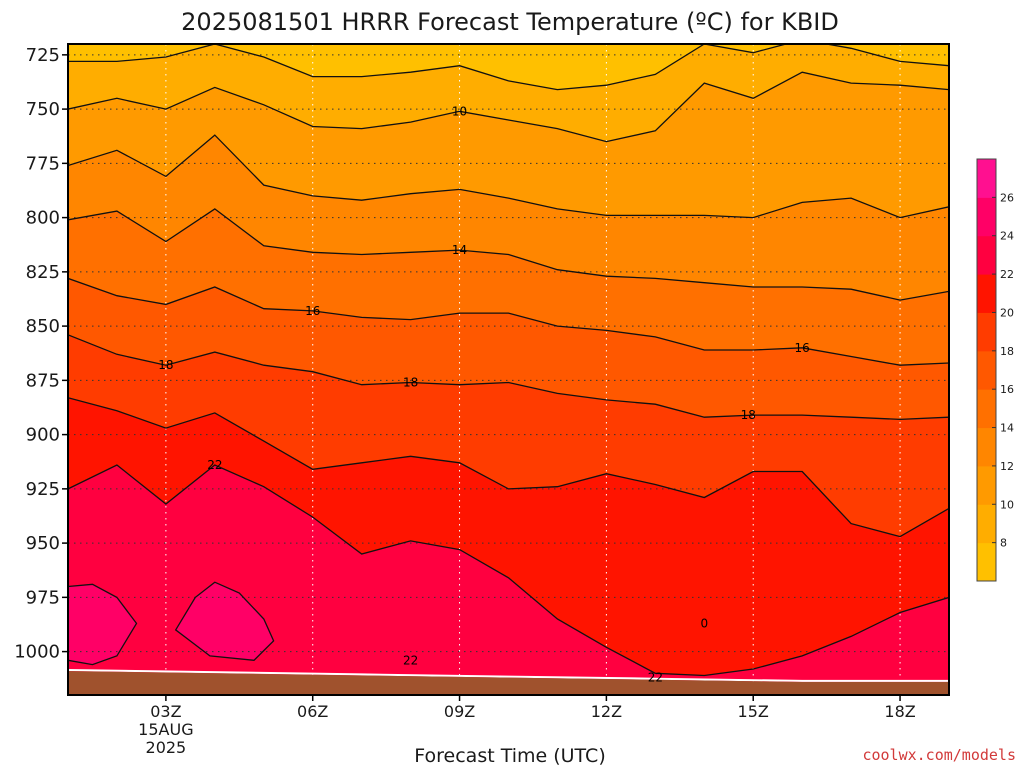 The image size is (1024, 768). What do you see at coordinates (43, 272) in the screenshot?
I see `y-tick-label-825: 825` at bounding box center [43, 272].